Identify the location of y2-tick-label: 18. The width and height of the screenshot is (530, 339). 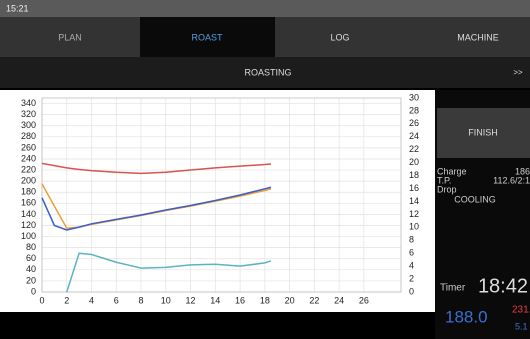
(414, 175).